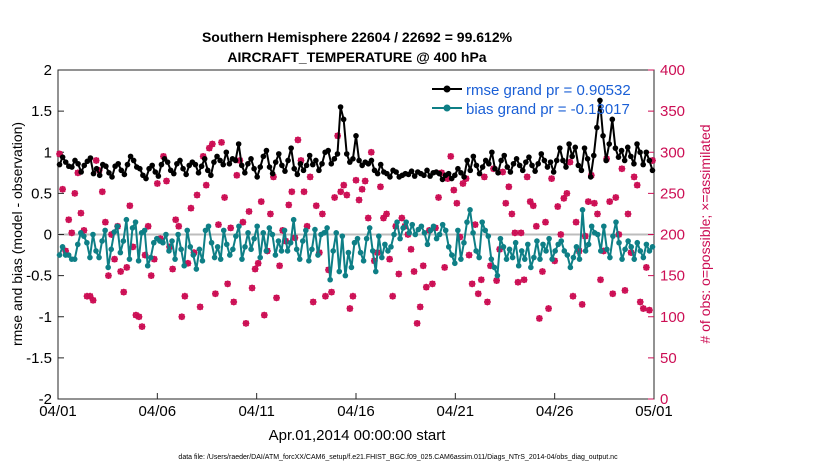  What do you see at coordinates (356, 245) in the screenshot?
I see `bias-series` at bounding box center [356, 245].